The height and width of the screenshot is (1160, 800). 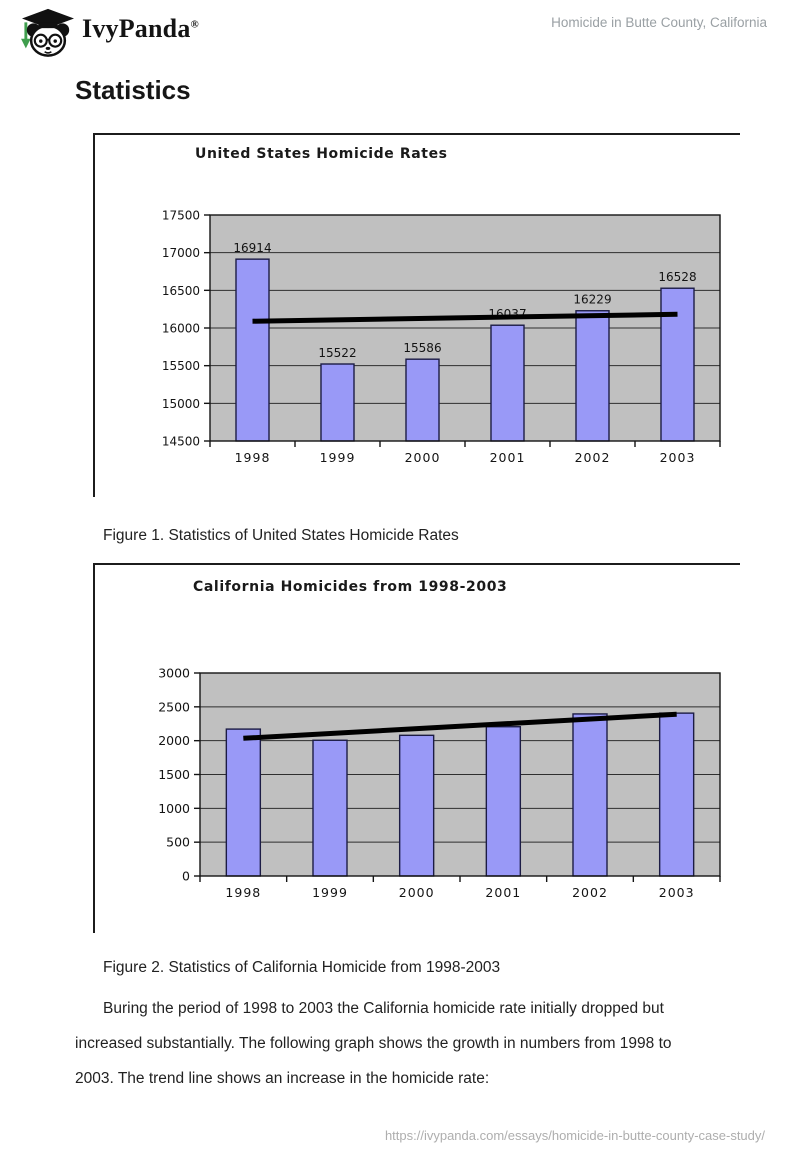 I want to click on brand-wordmark: IvyPanda®, so click(x=140, y=29).